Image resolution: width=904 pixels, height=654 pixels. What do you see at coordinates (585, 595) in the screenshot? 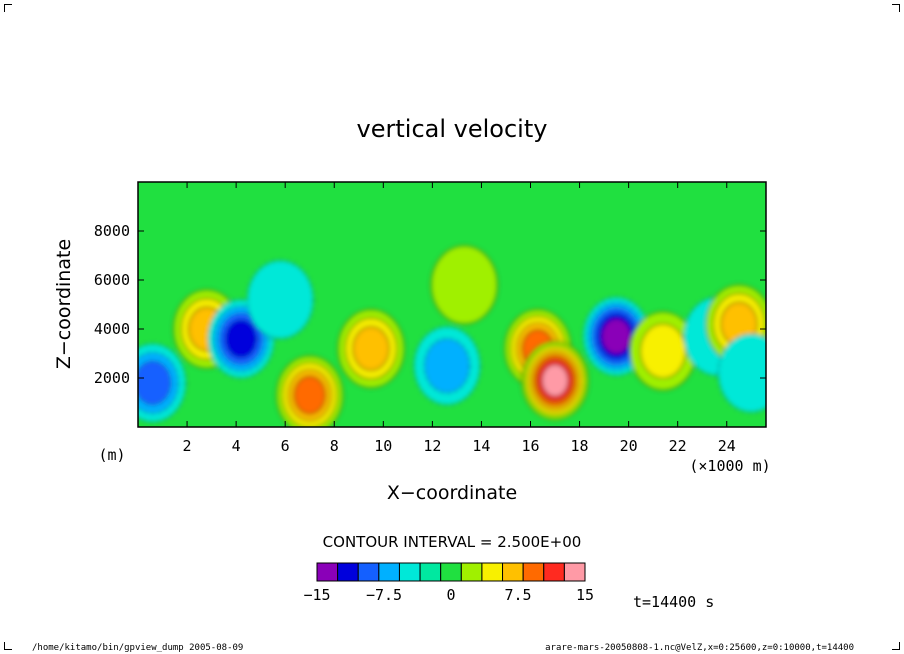
I see `colorbar-label: 15` at bounding box center [585, 595].